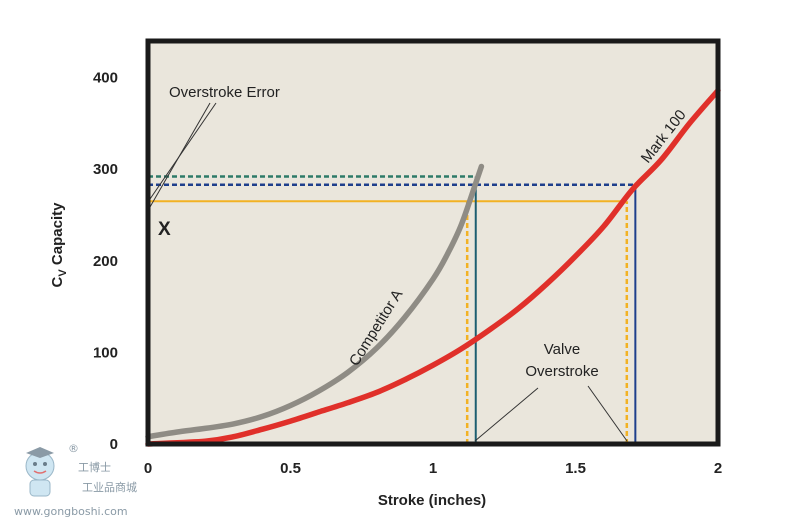  Describe the element at coordinates (506, 414) in the screenshot. I see `valve-leader-line-left` at that location.